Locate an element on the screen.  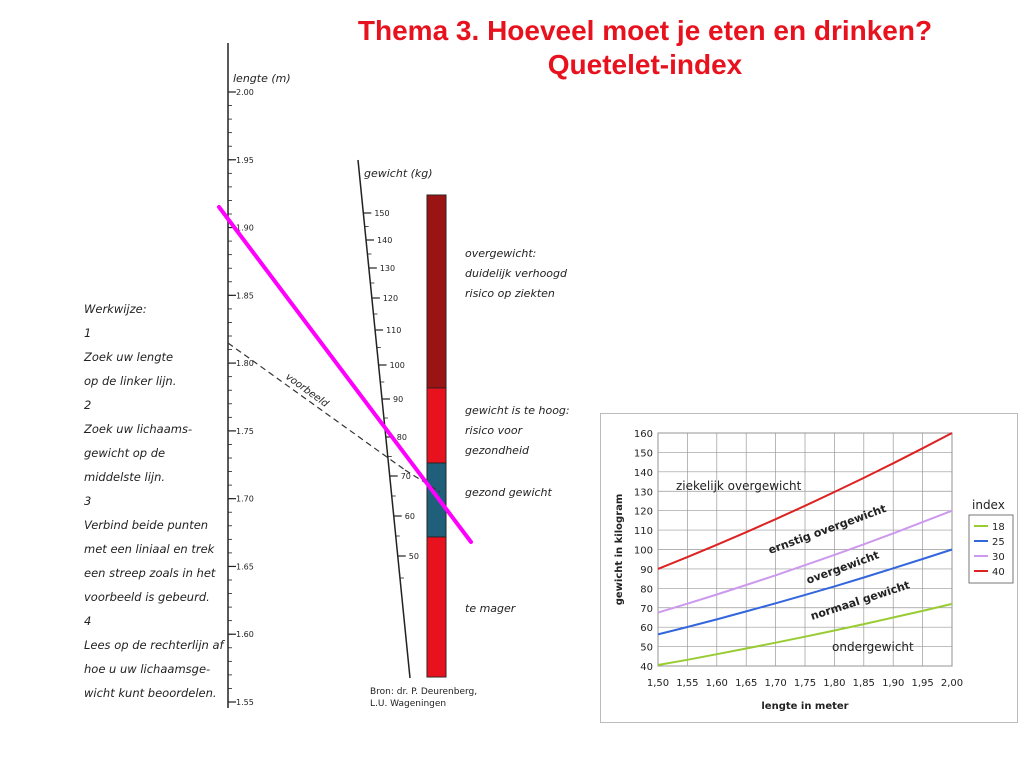
weight-tick-label: 90 is located at coordinates (398, 399).